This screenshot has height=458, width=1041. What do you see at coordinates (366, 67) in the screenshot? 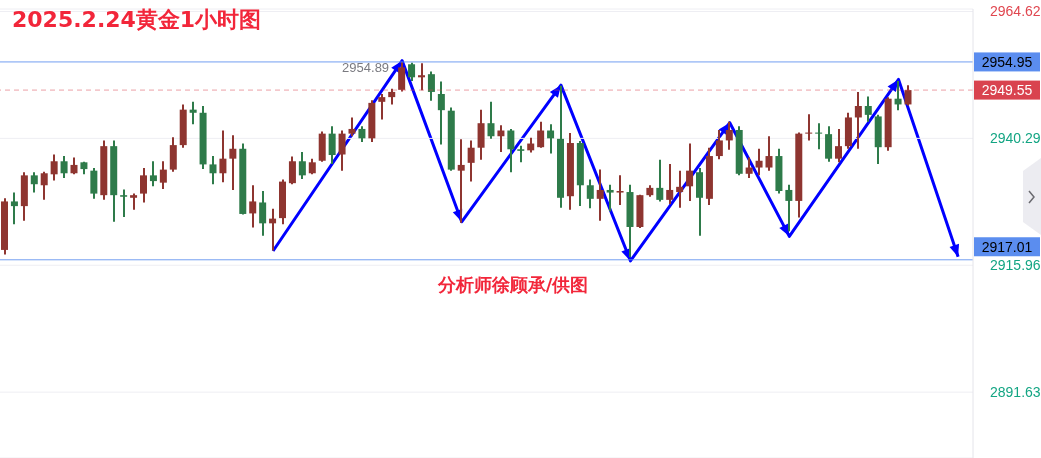
I see `annotation: 2954.89` at bounding box center [366, 67].